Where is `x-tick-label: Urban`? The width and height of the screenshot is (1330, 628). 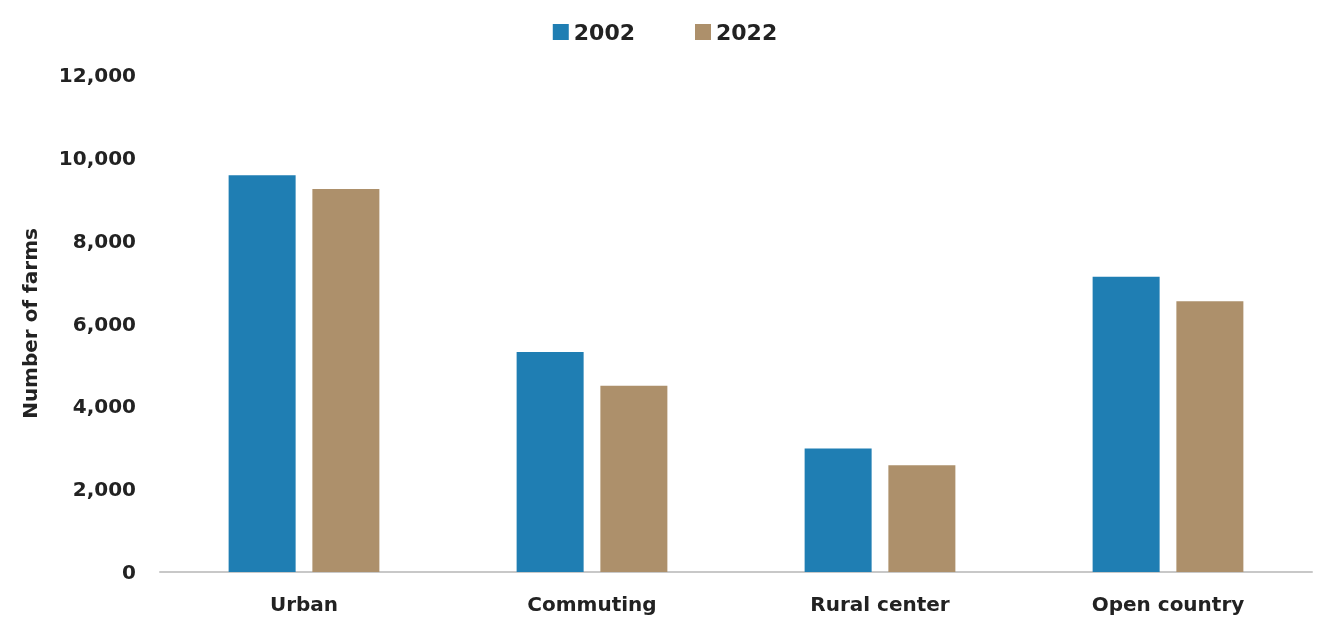 x-tick-label: Urban is located at coordinates (304, 604).